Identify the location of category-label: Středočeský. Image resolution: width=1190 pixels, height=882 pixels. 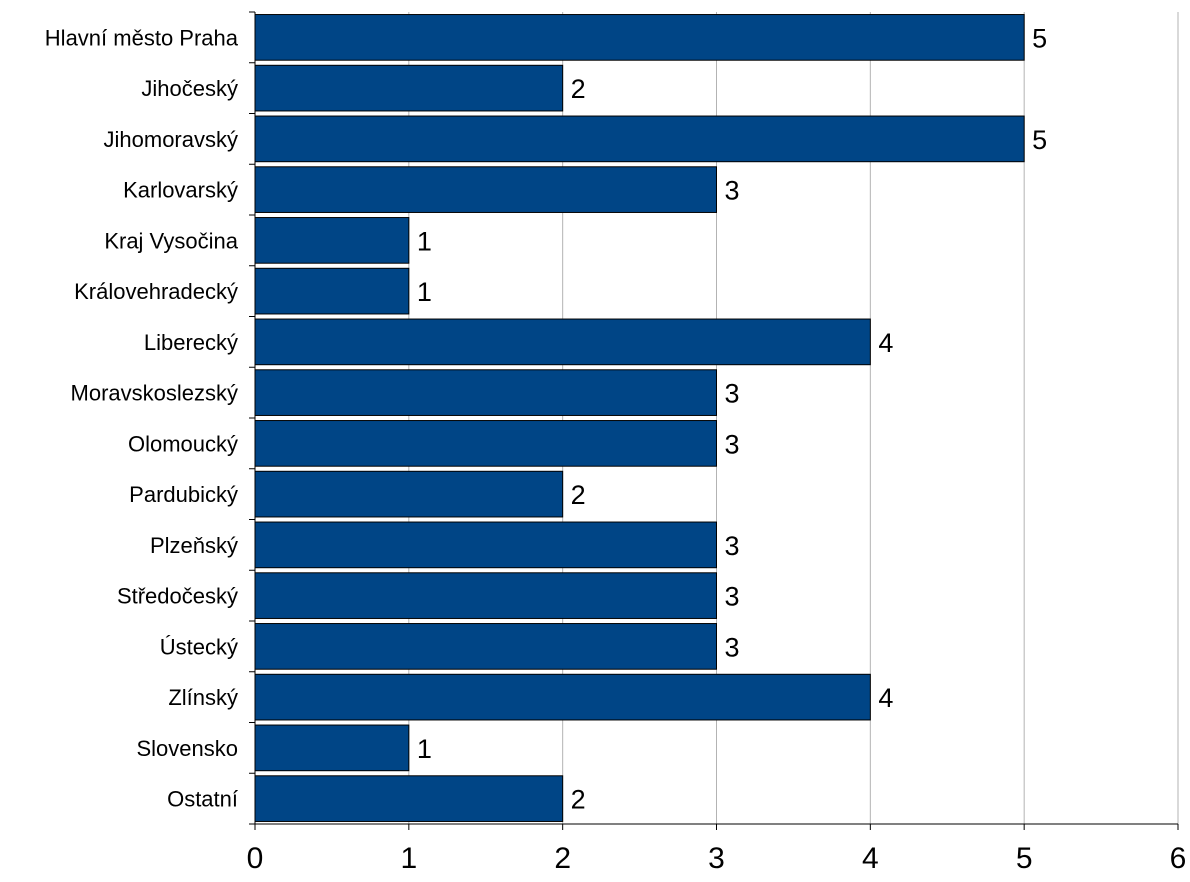
(177, 596).